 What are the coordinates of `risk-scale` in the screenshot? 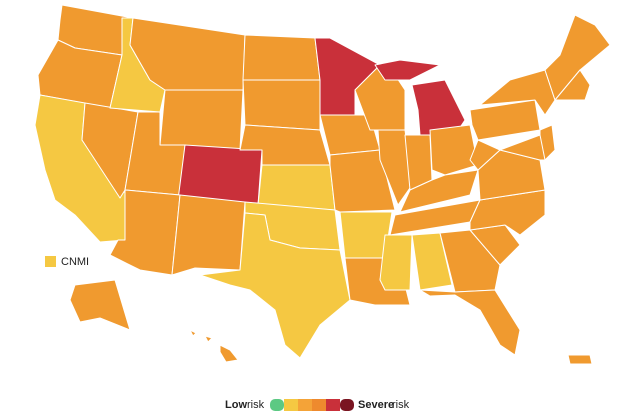 It's located at (312, 405).